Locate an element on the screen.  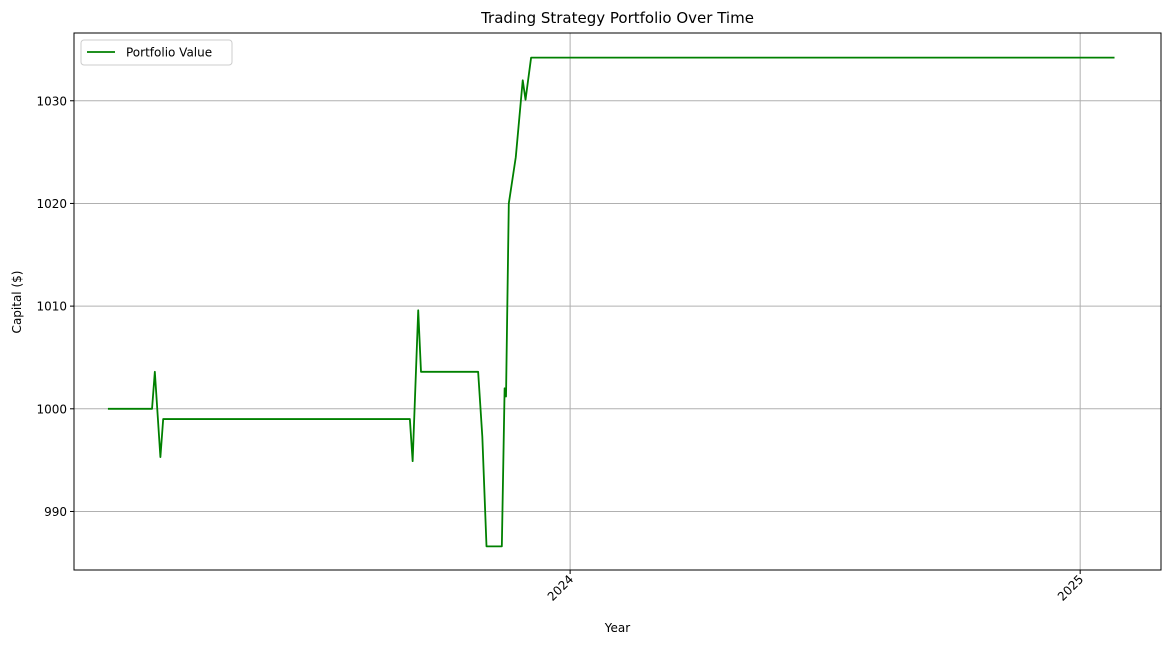
y-tick-label: 1020 is located at coordinates (51, 204).